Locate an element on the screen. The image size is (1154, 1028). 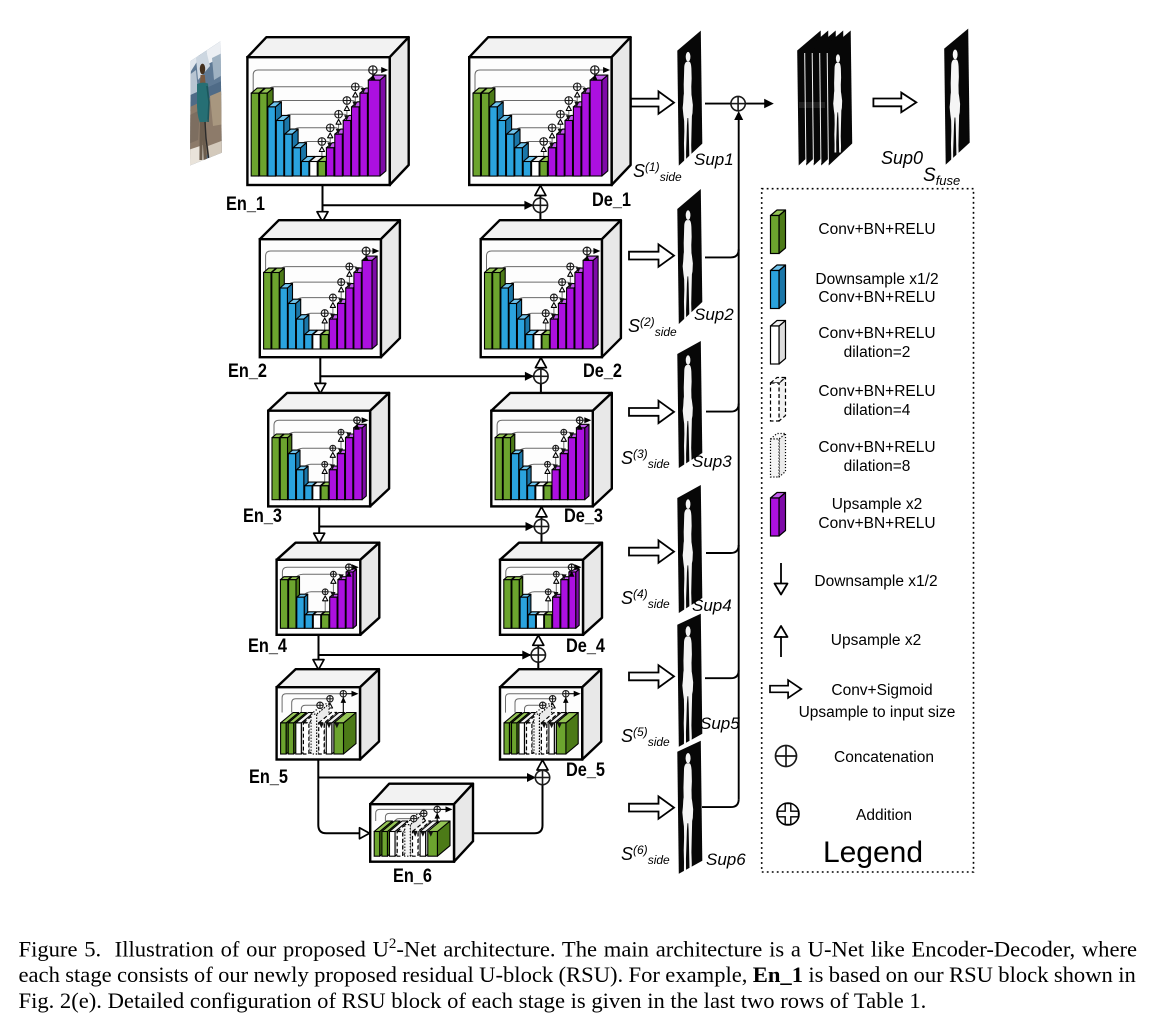
svg-text: Sup4 is located at coordinates (712, 605).